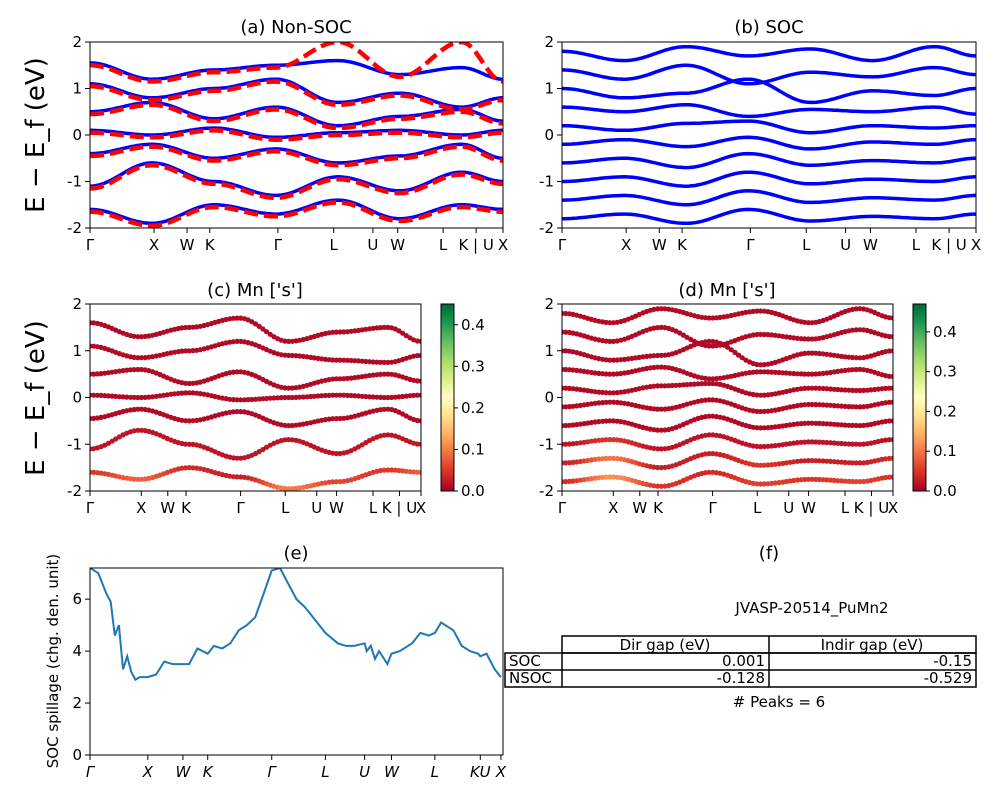 Image resolution: width=1000 pixels, height=800 pixels. Describe the element at coordinates (74, 444) in the screenshot. I see `panel-c-ytick-label: -1` at that location.